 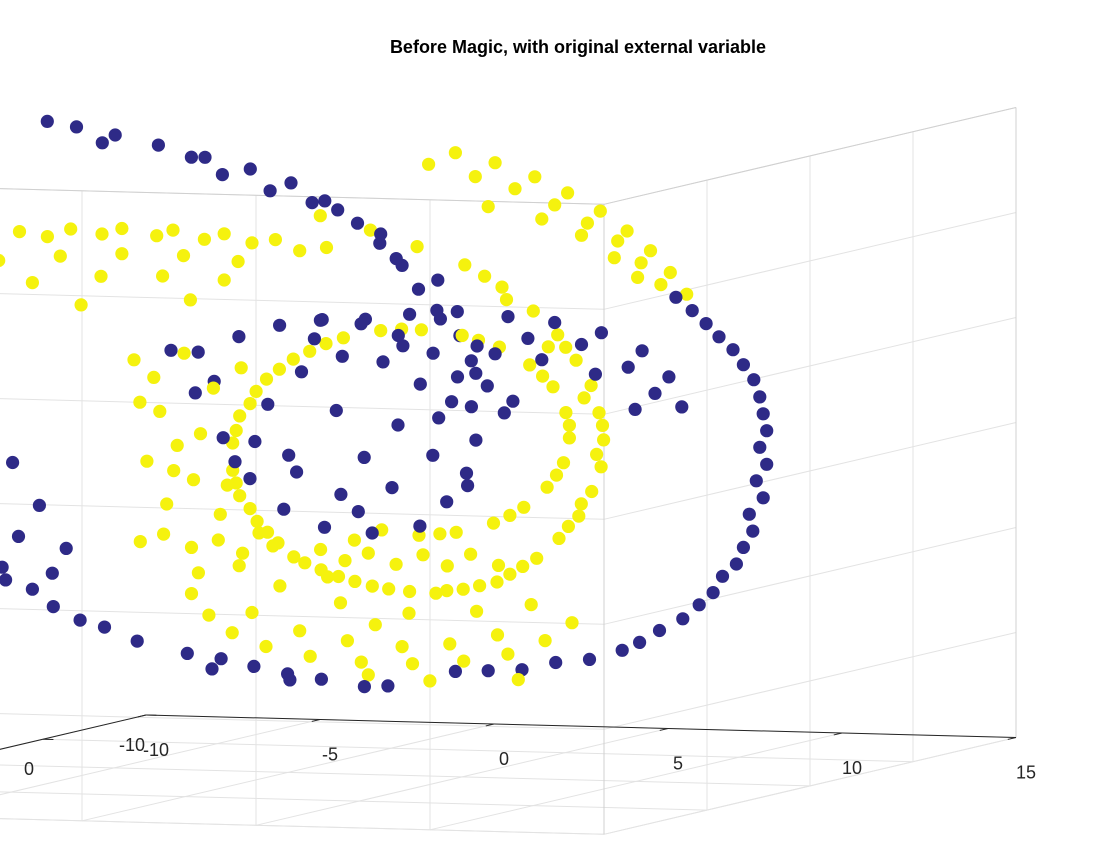 What do you see at coordinates (132, 745) in the screenshot?
I see `y-tick-label: -10` at bounding box center [132, 745].